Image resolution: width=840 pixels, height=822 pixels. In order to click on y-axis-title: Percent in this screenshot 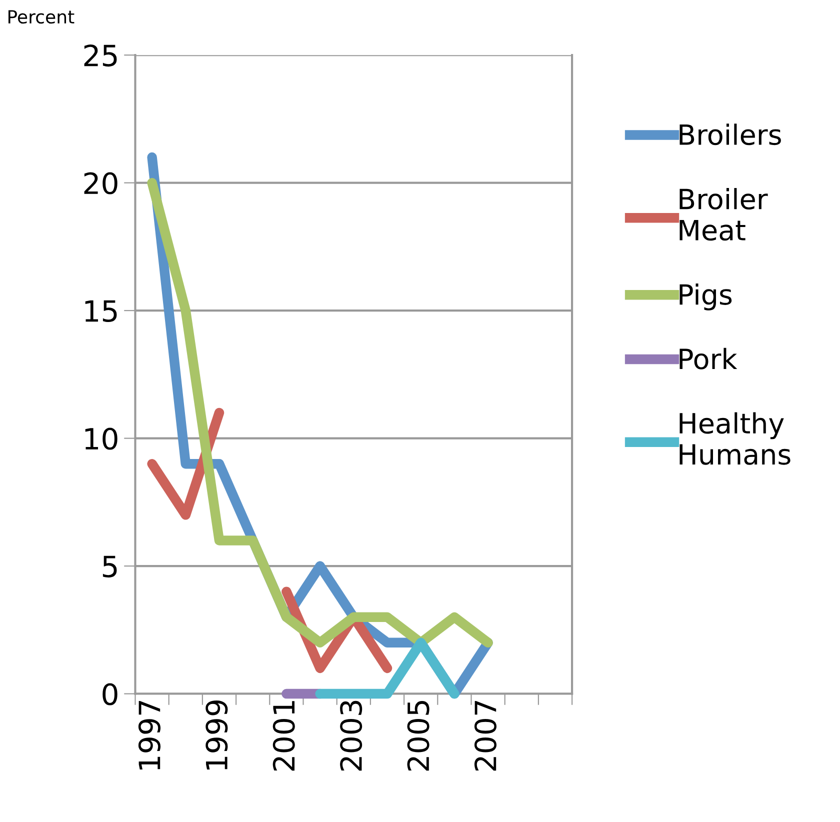, I will do `click(41, 17)`.